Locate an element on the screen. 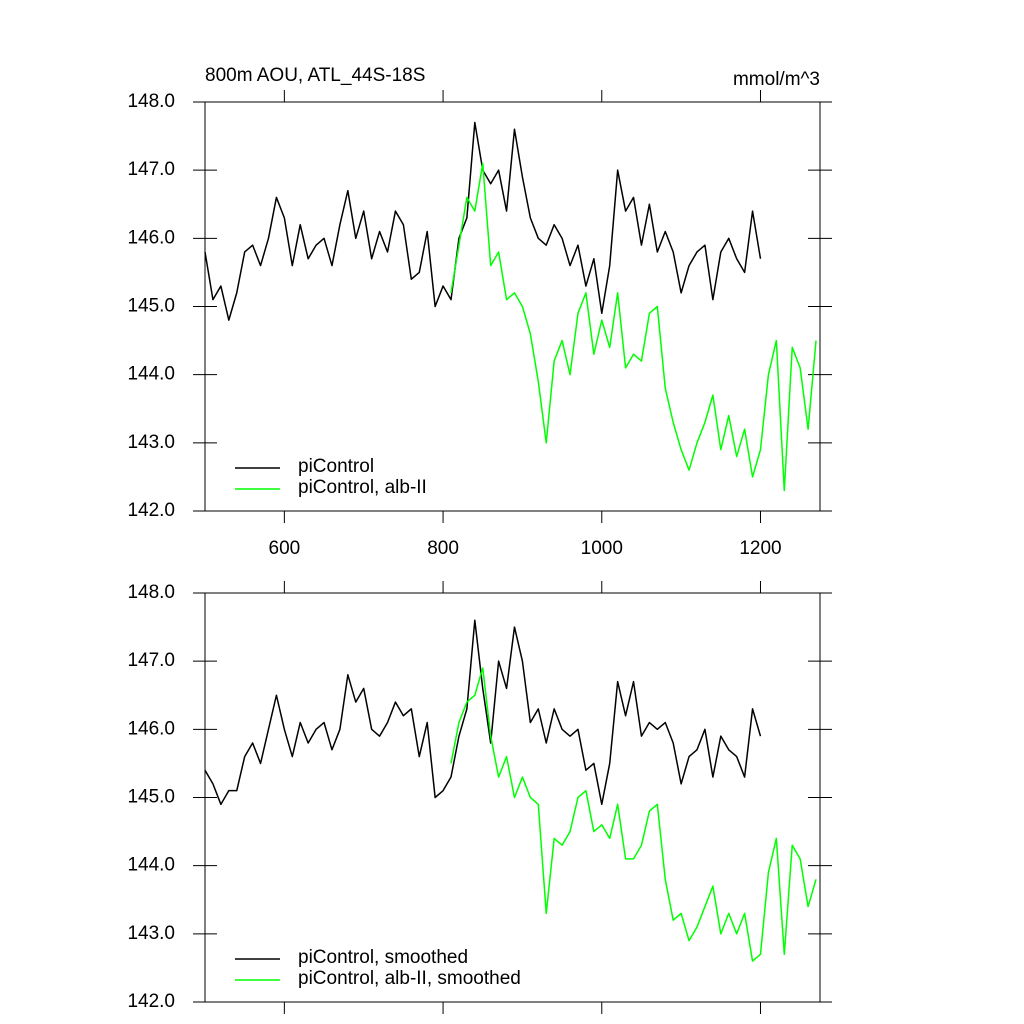 This screenshot has height=1024, width=1024. x-tick-label: 600 is located at coordinates (285, 548).